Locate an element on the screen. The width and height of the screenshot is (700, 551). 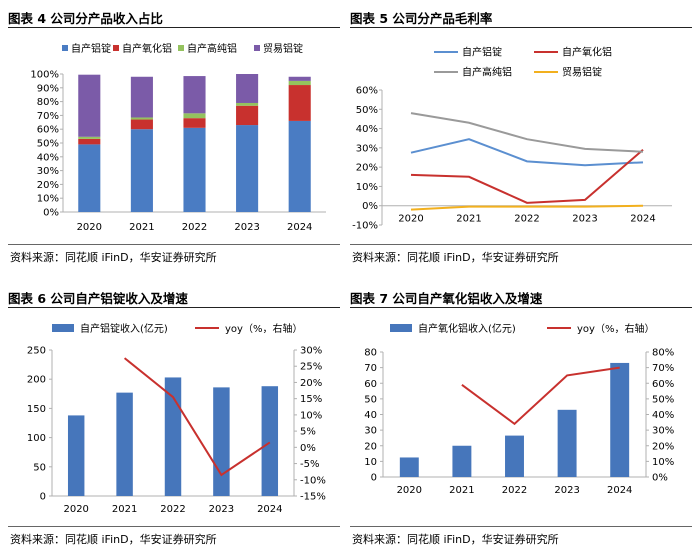
y-tick-label: 0 is located at coordinates (374, 478).